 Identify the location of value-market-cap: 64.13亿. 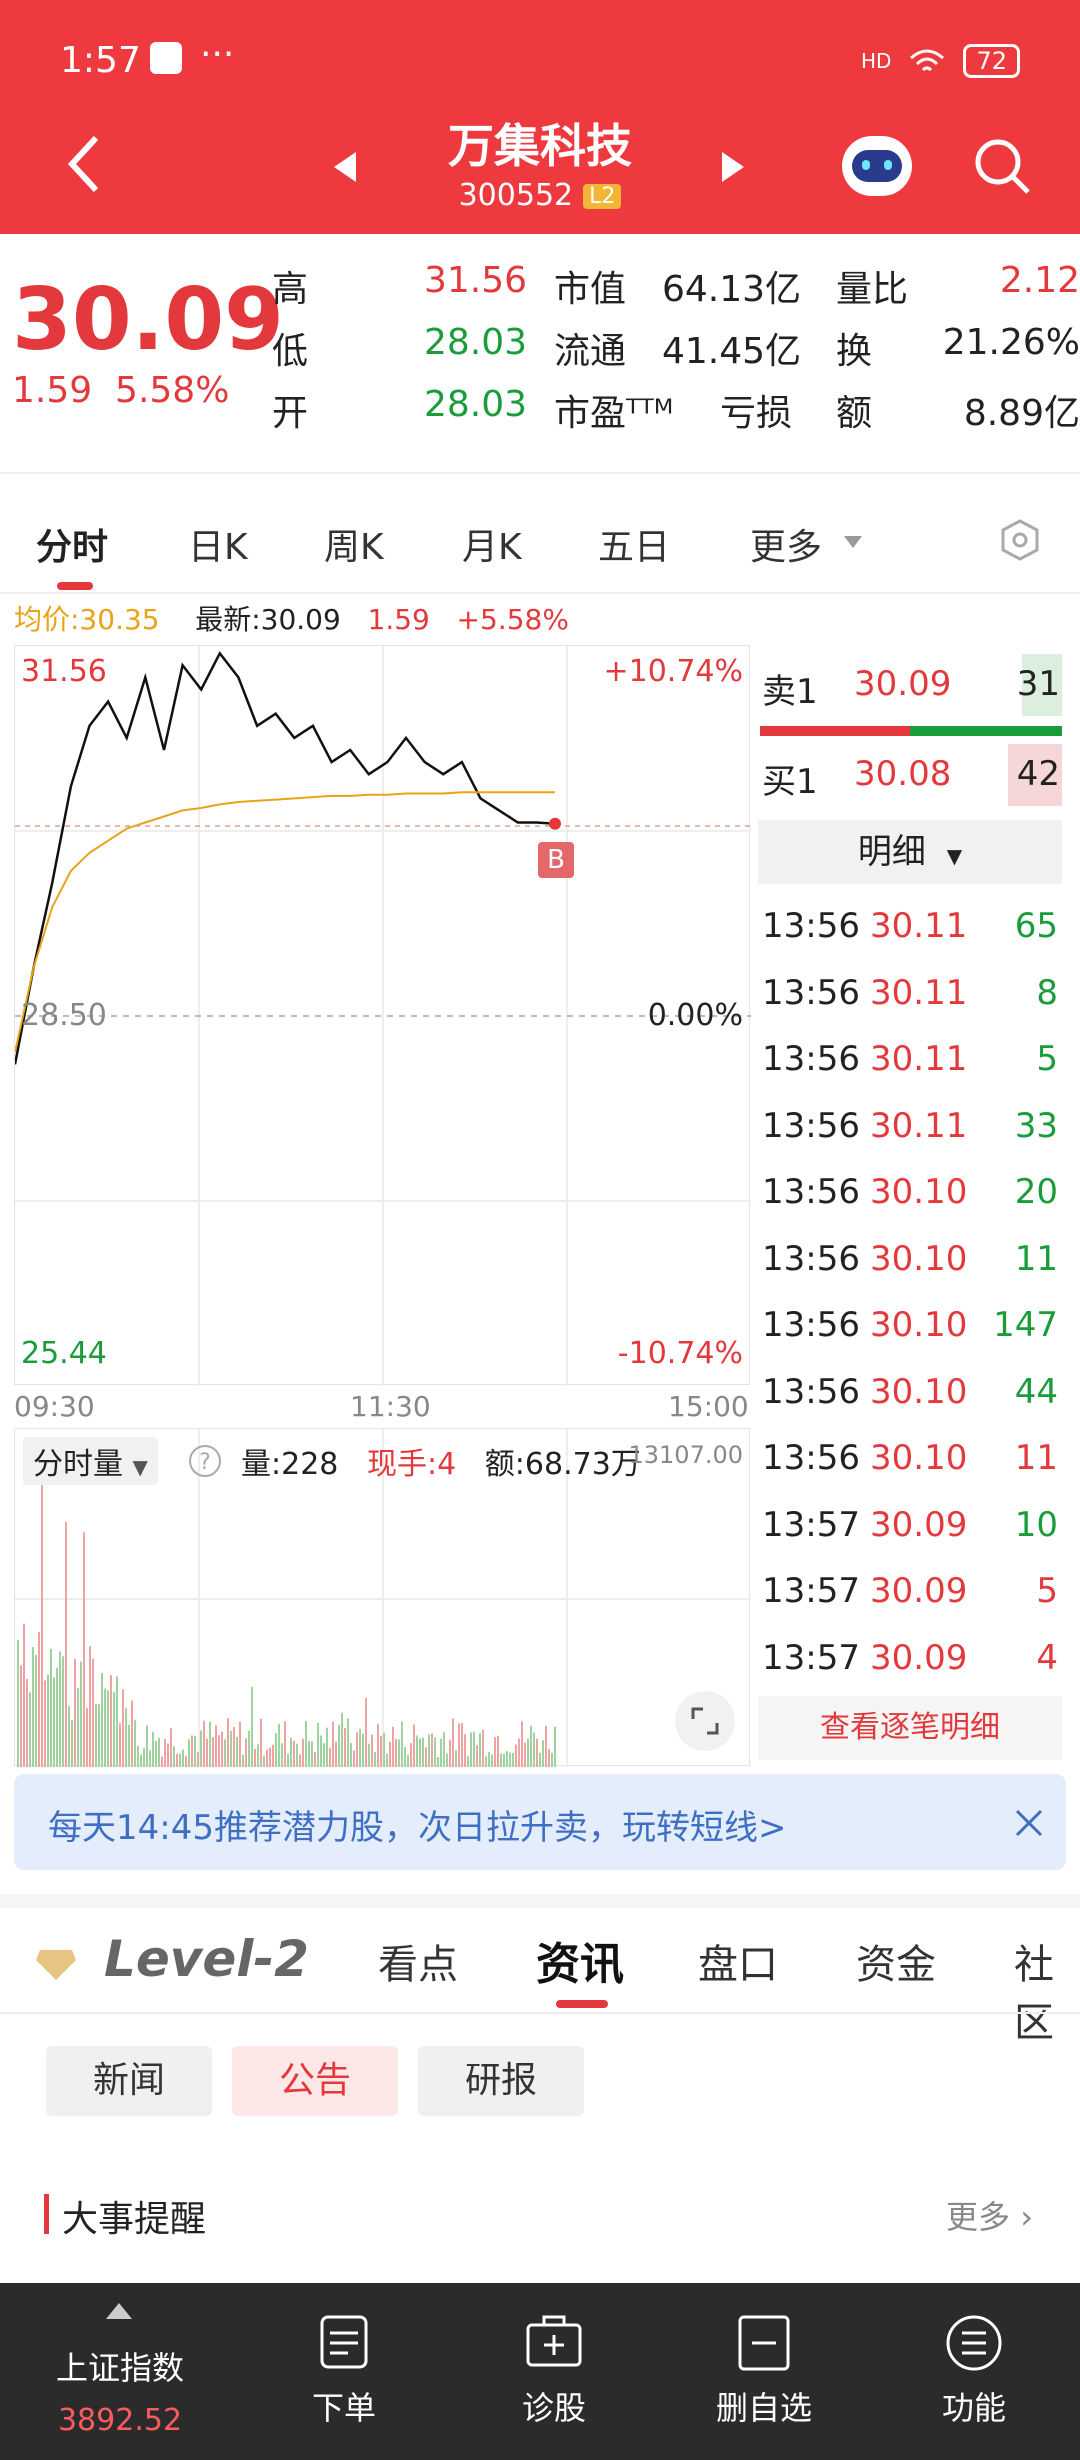
(732, 289).